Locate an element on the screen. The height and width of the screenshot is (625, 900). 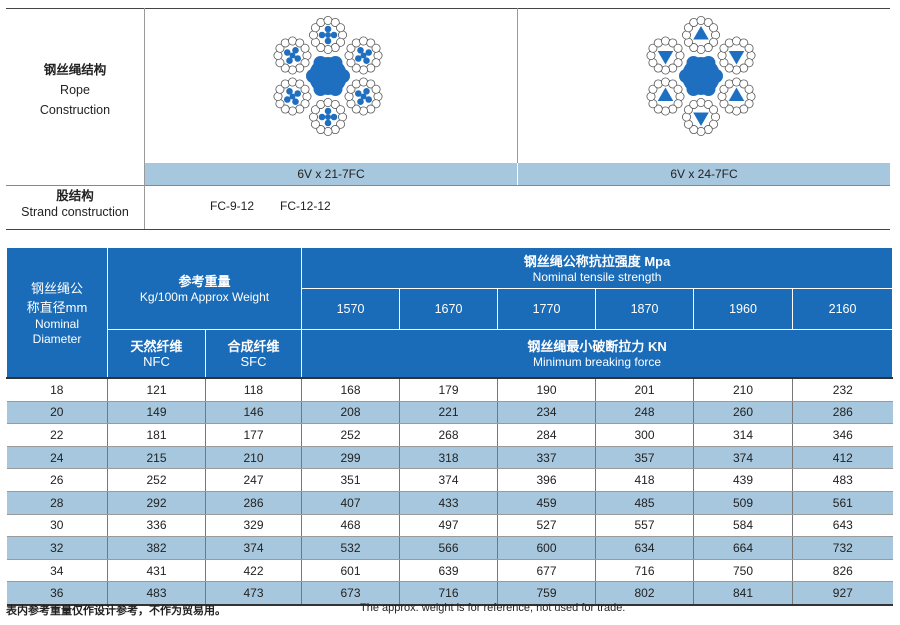
table-cell: 485 is located at coordinates (644, 503).